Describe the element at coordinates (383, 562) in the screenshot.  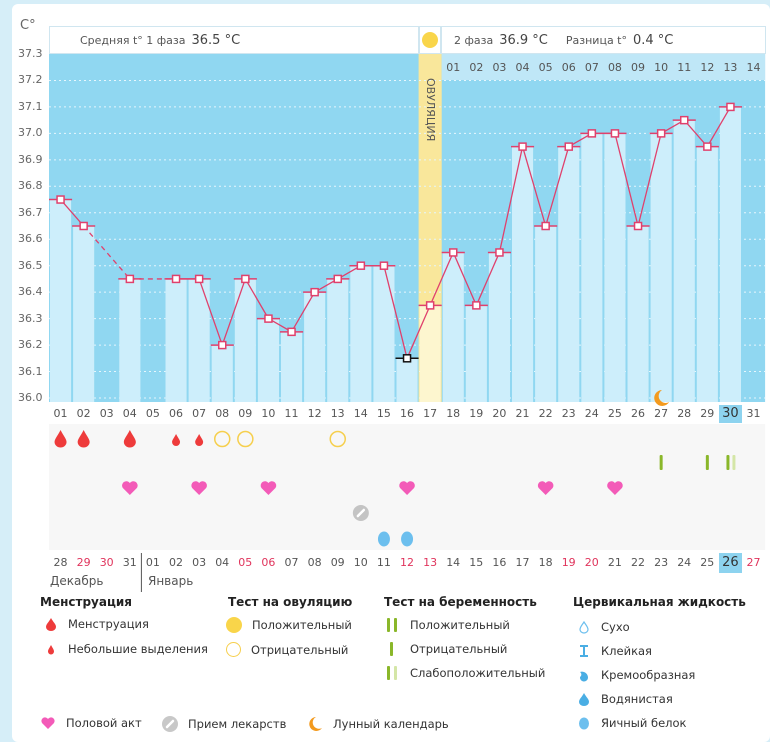
I see `calendar-date-label: 11` at that location.